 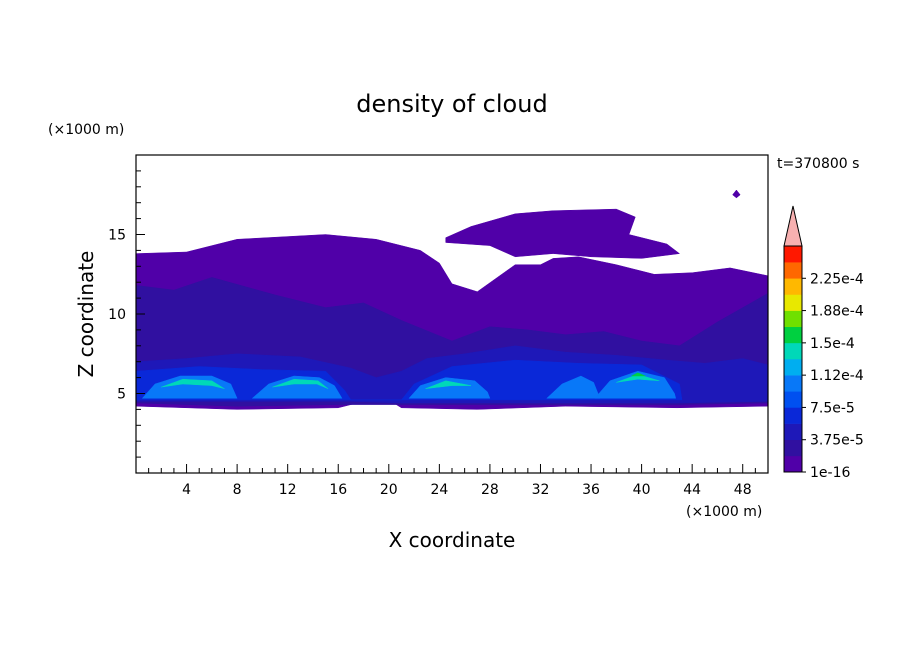 I want to click on colorbar-frame, so click(x=793, y=359).